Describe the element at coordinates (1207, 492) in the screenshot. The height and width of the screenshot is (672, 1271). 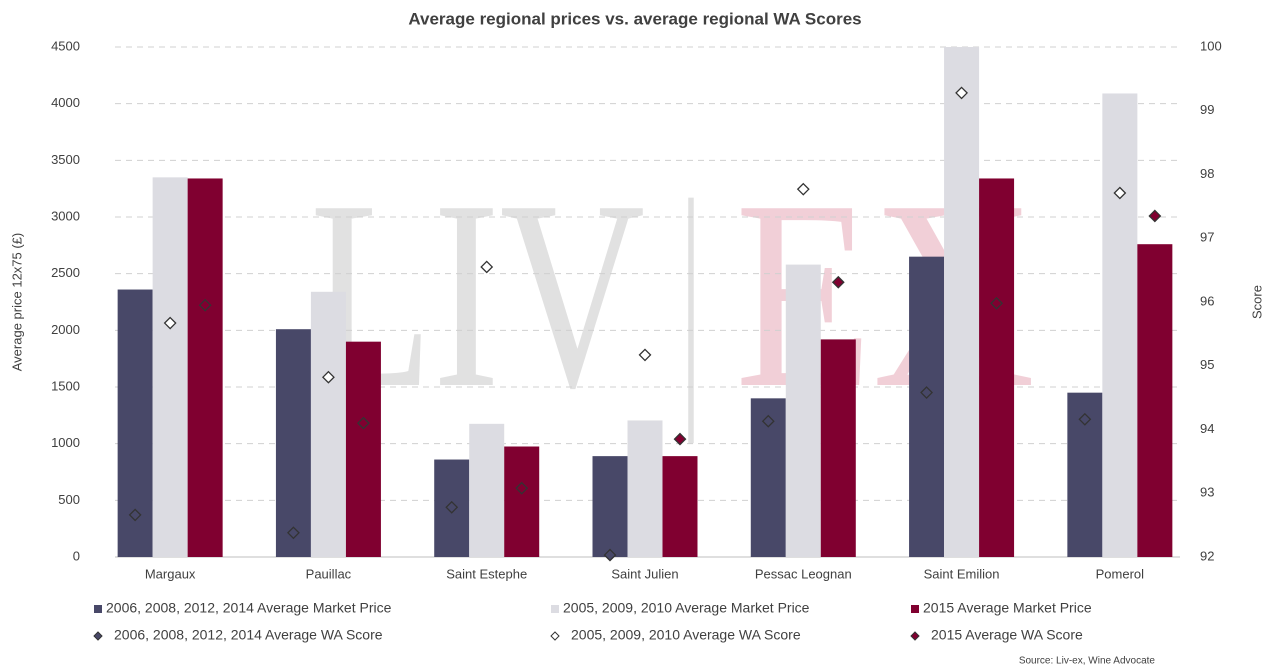
I see `y2-tick-label: 93` at that location.